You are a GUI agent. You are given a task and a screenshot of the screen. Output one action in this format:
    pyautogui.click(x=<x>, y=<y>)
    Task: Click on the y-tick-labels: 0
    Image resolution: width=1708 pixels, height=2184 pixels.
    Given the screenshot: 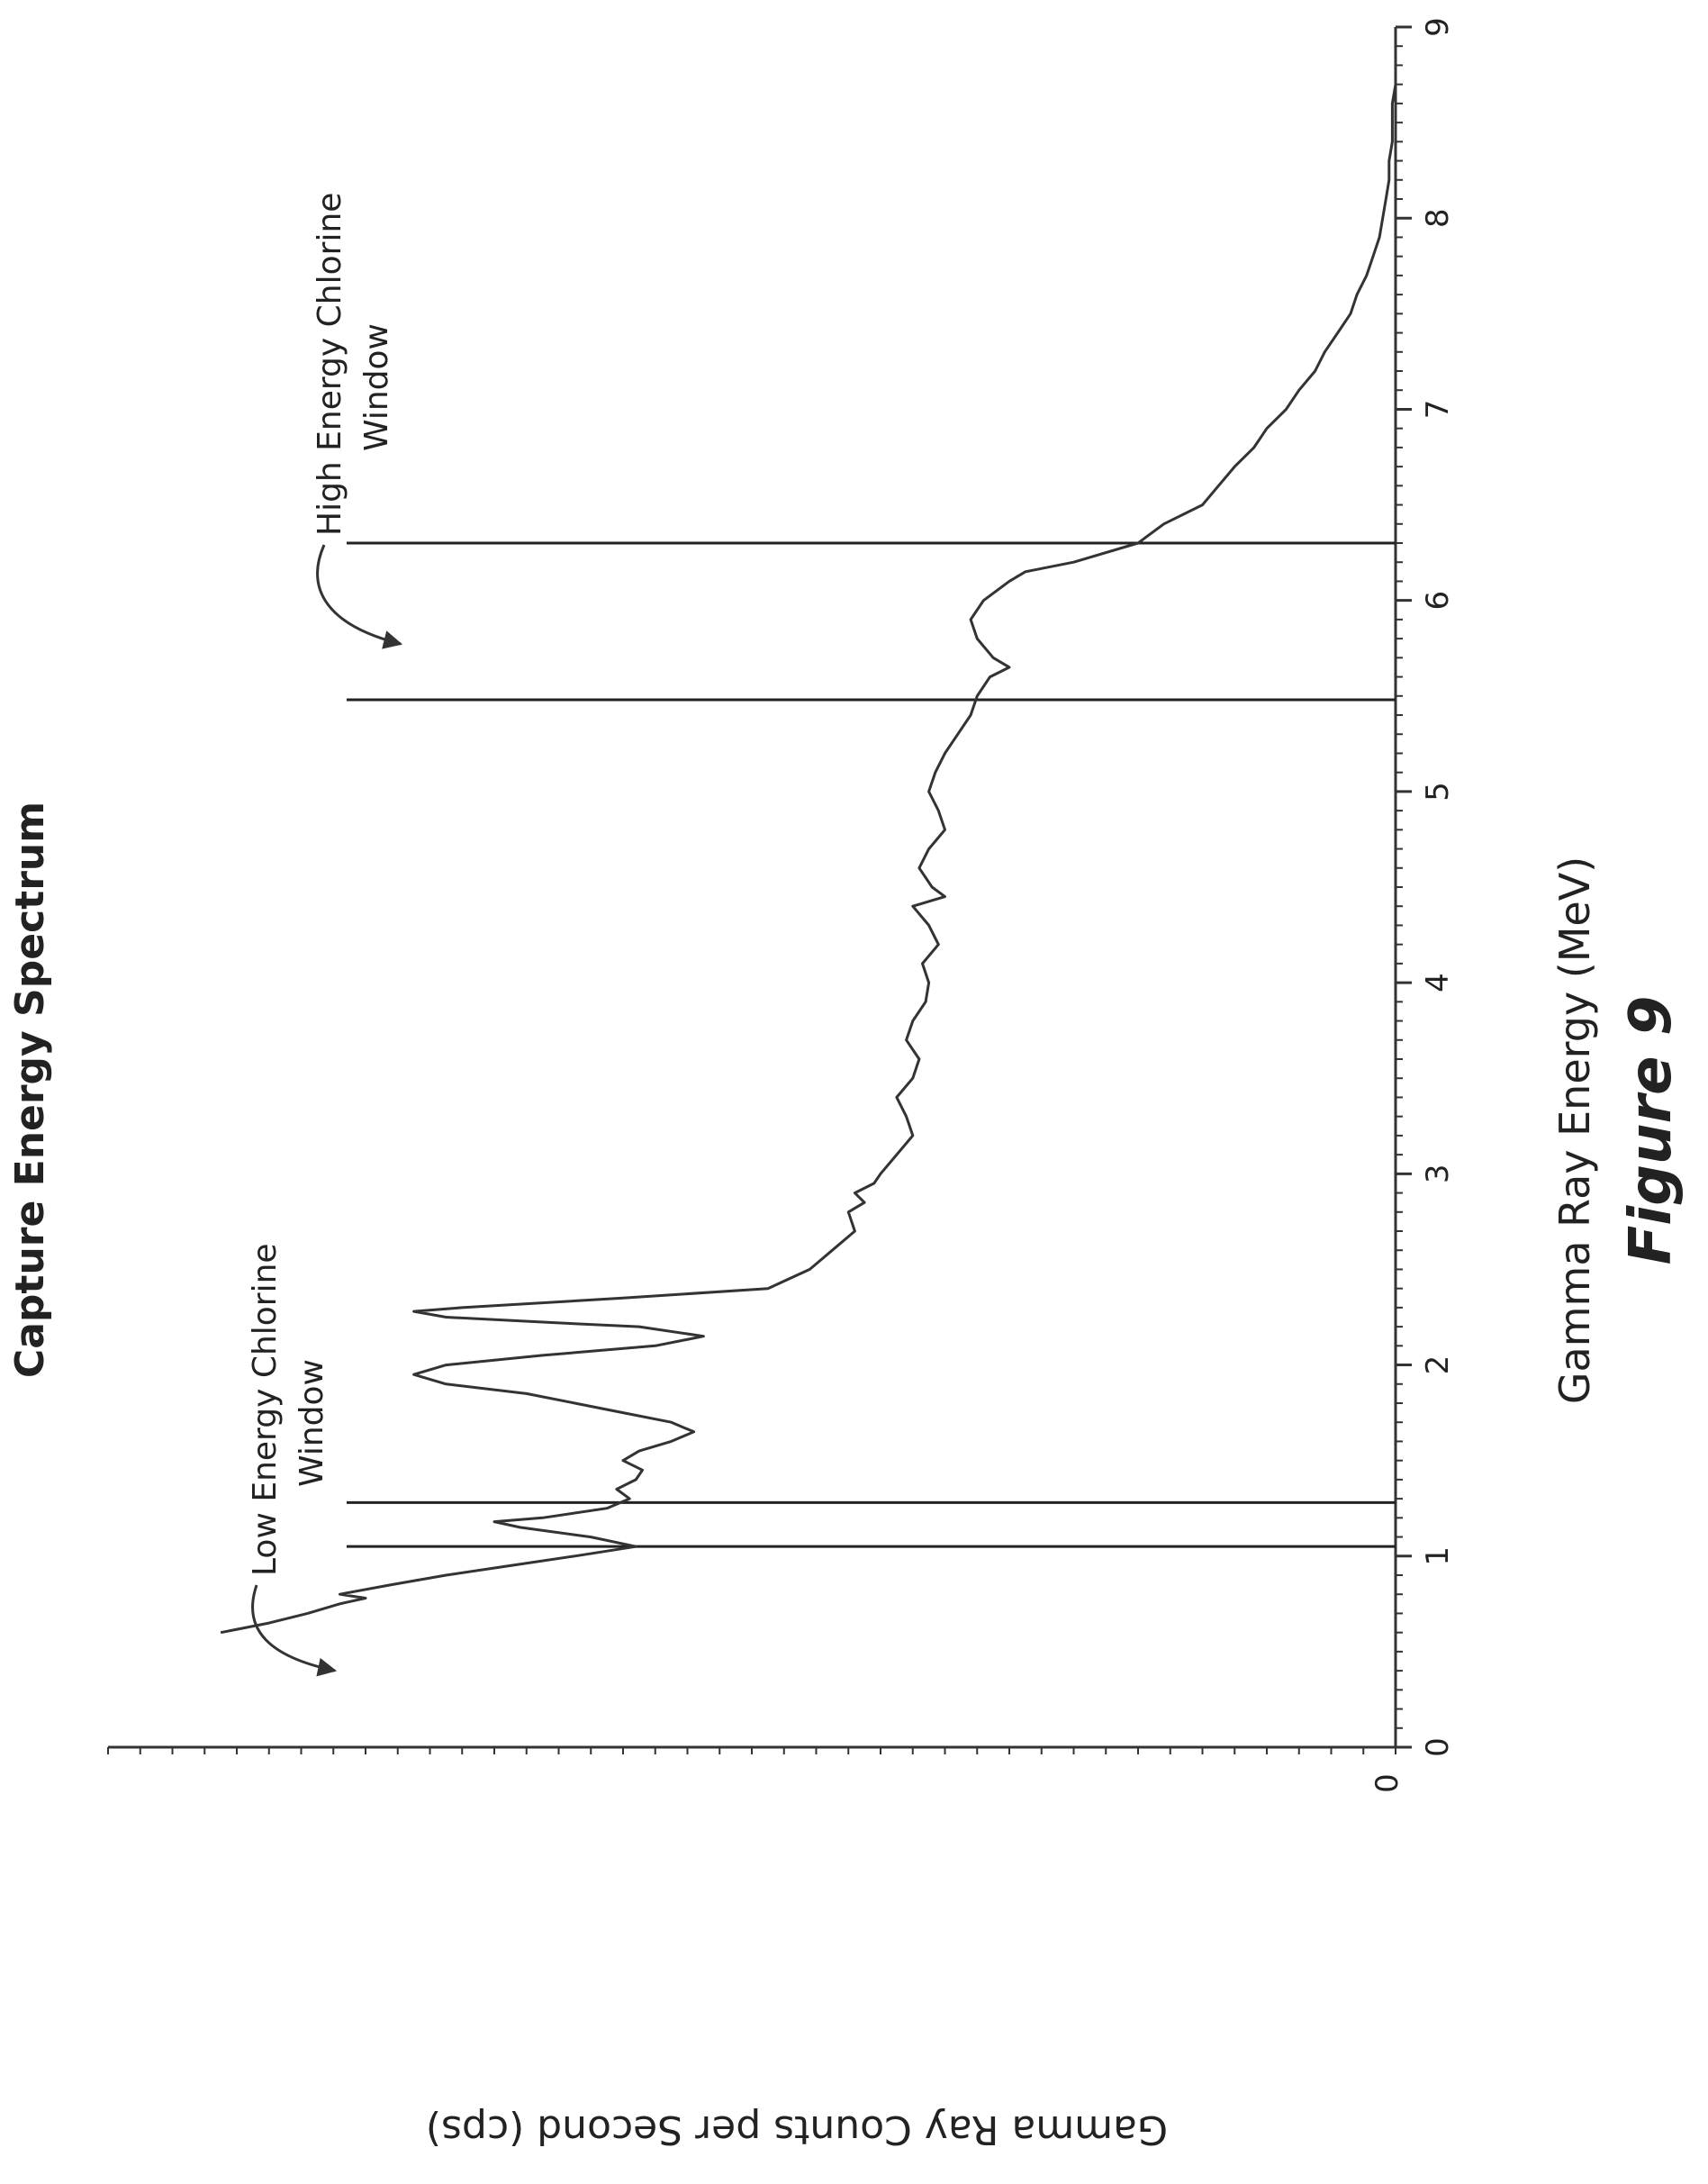 What is the action you would take?
    pyautogui.click(x=1387, y=1783)
    